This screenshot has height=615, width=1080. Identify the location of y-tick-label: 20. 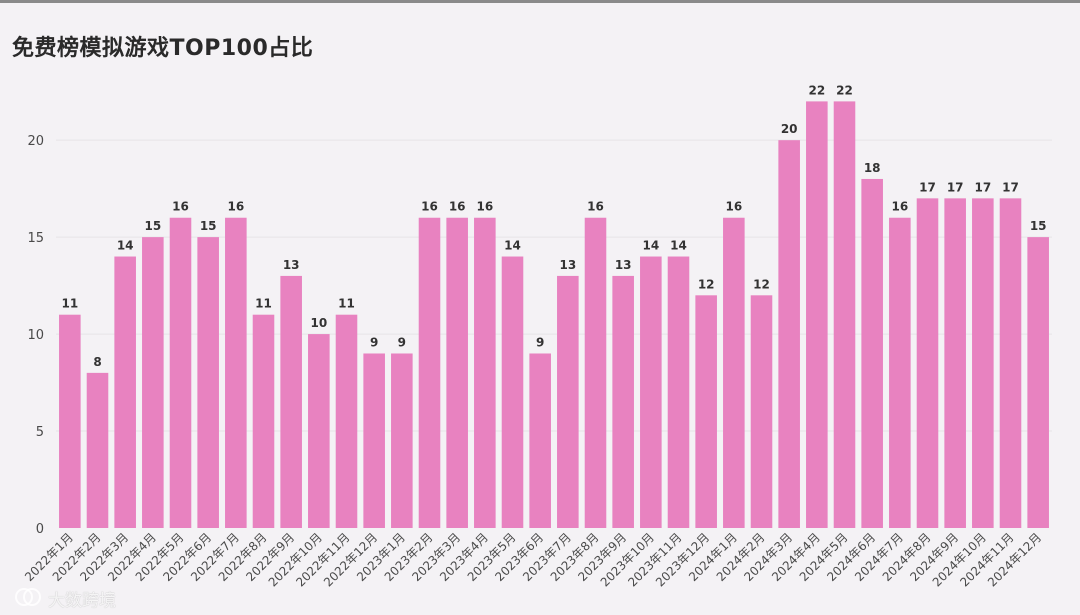
(35, 141).